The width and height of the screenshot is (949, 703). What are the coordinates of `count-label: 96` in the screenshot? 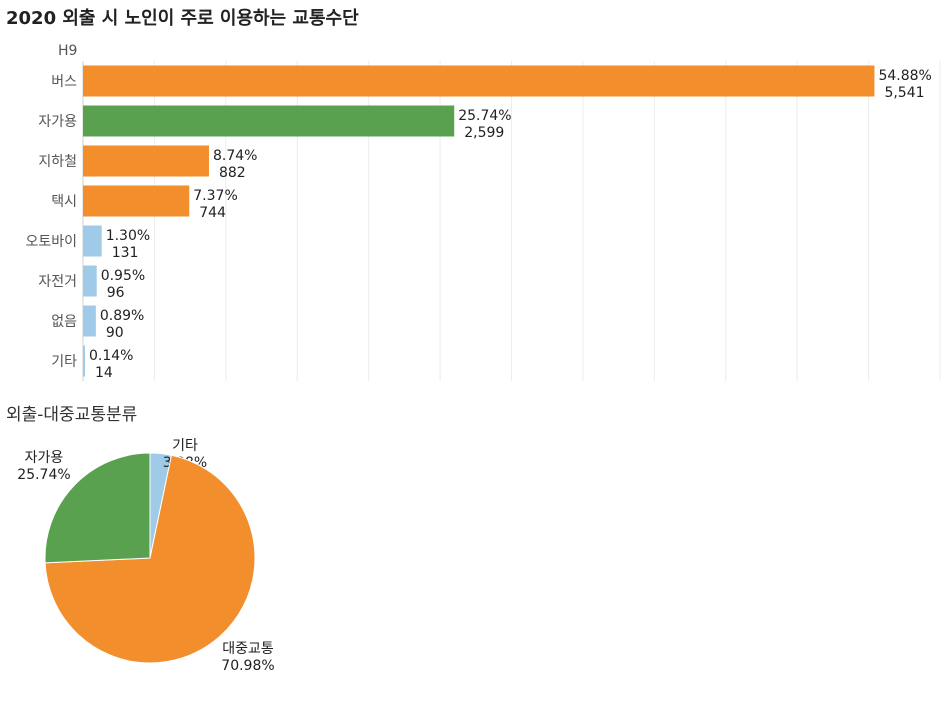 It's located at (116, 293).